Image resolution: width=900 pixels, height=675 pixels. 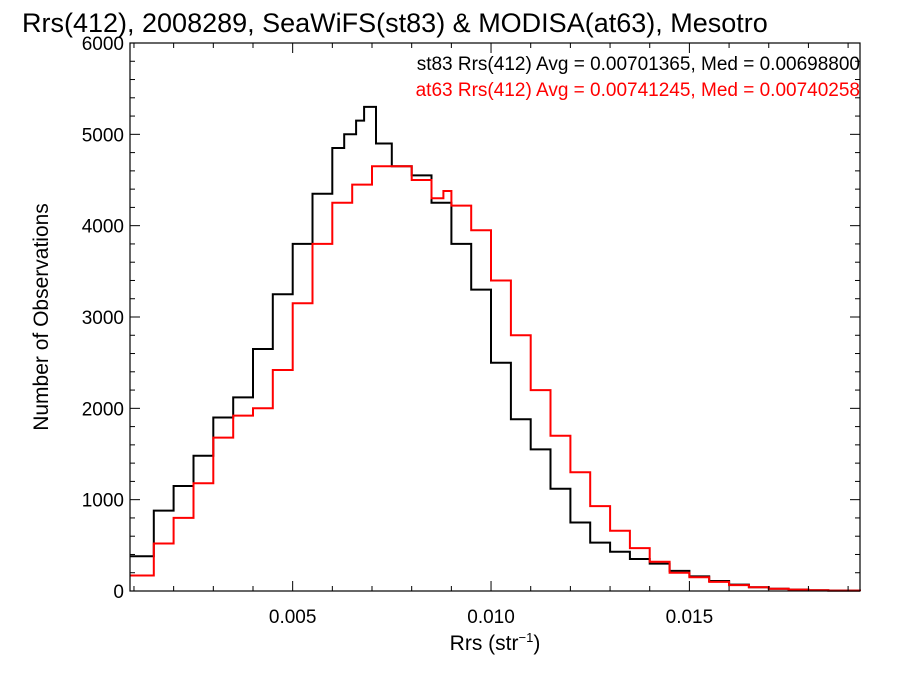 I want to click on y-axis-label: Number of Observations, so click(x=41, y=317).